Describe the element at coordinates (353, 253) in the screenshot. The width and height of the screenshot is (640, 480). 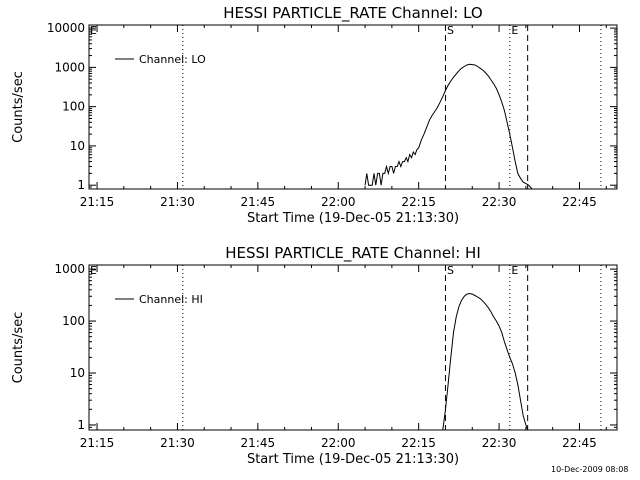
I see `chart-title: HESSI PARTICLE_RATE Channel: HI` at that location.